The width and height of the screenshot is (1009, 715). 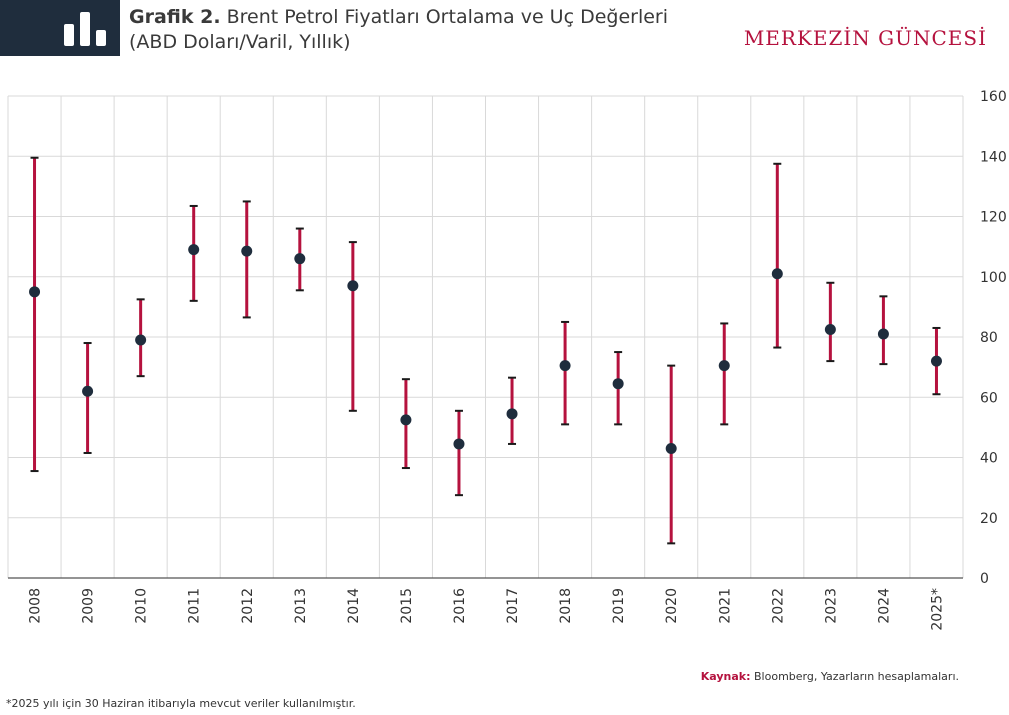 I want to click on x-tick-label: 2011, so click(x=195, y=606).